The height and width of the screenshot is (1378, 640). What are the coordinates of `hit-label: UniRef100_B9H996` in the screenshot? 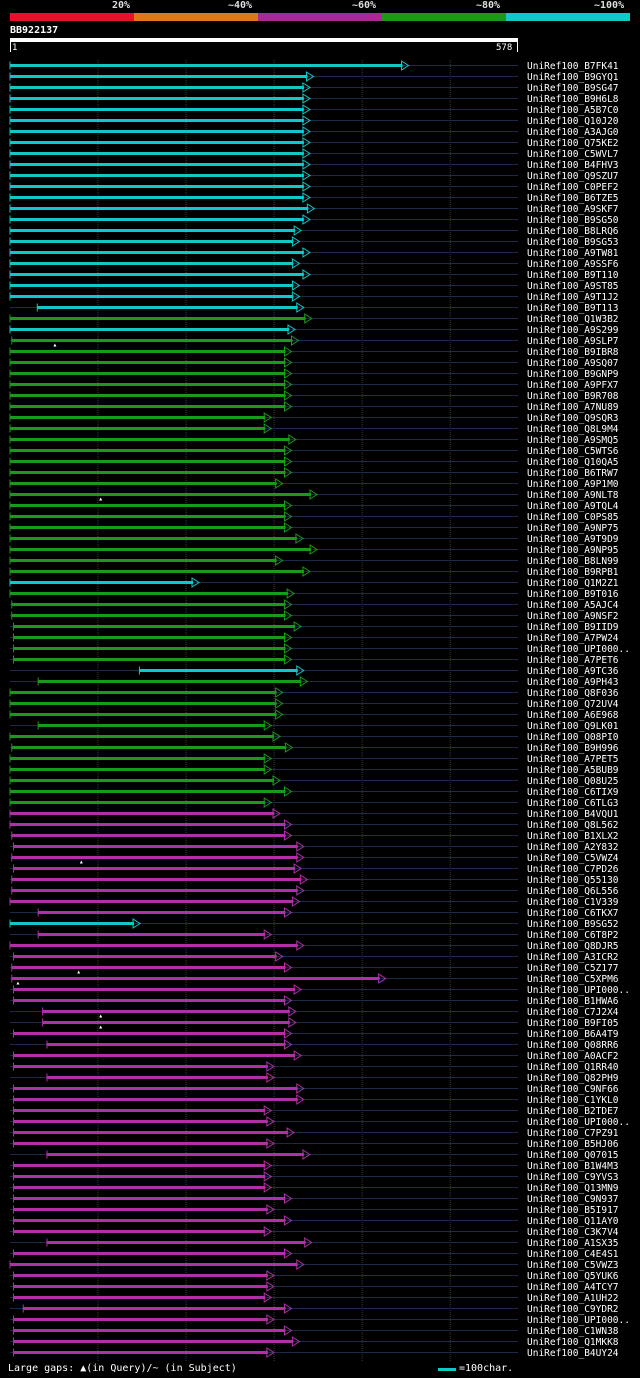 It's located at (573, 748).